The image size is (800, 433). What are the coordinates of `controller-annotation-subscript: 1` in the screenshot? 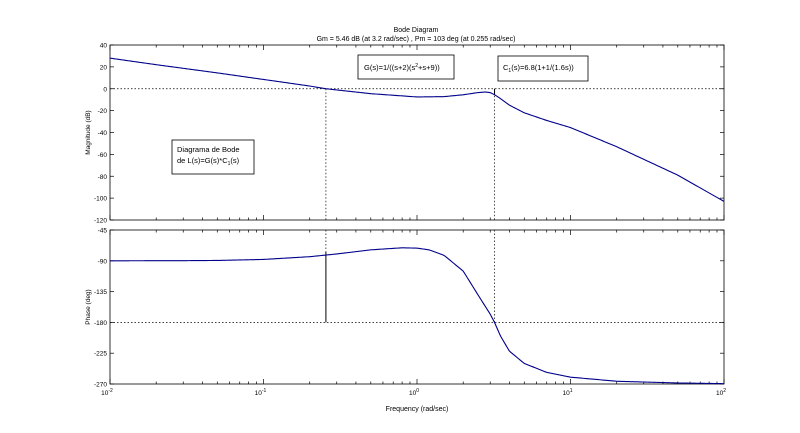 It's located at (509, 71).